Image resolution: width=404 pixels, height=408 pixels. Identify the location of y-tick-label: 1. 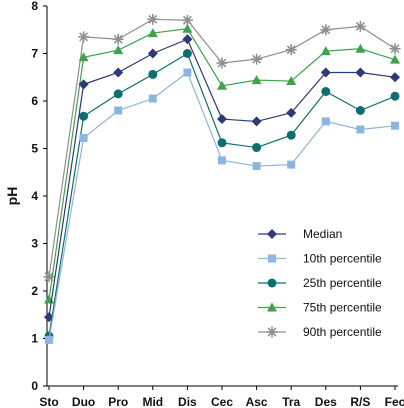
(34, 339).